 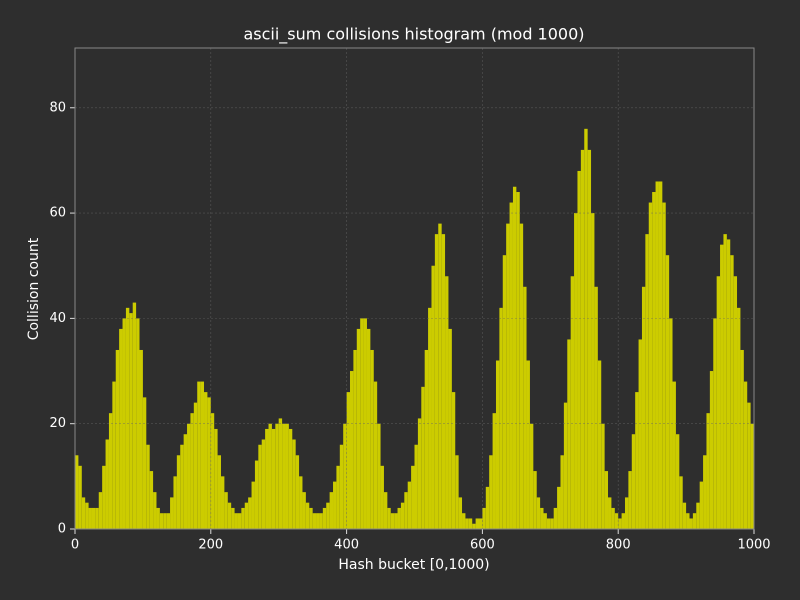 I want to click on x-tick-label: 400, so click(x=346, y=545).